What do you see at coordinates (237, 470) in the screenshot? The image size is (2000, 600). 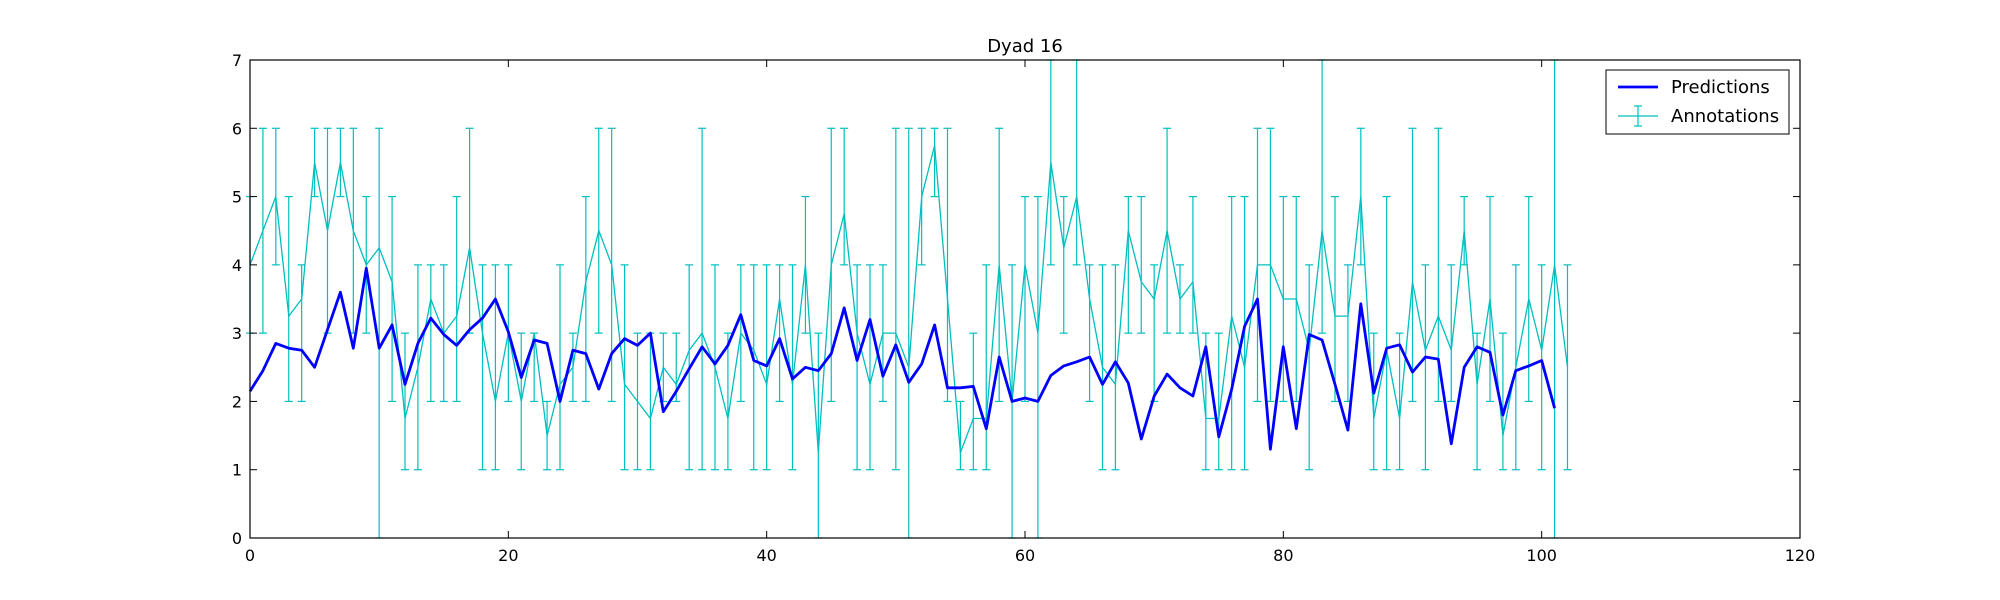 I see `y-tick-label: 1` at bounding box center [237, 470].